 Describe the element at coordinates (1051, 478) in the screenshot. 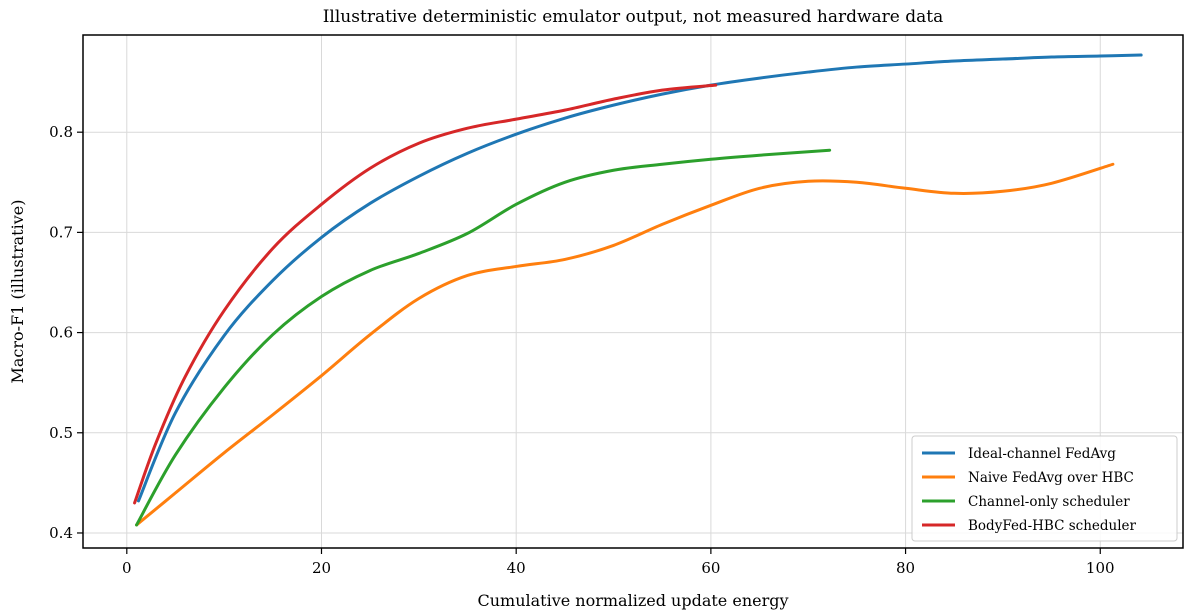

I see `legend-label-naive-fedavg-over-hbc: Naive FedAvg over HBC` at that location.